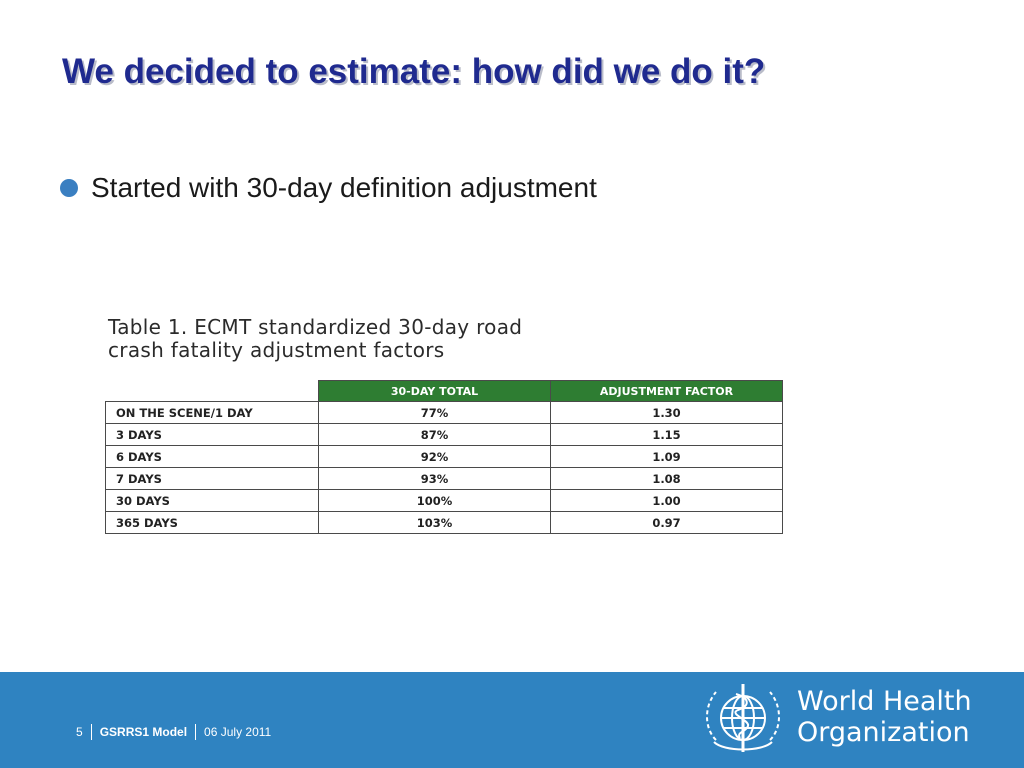  What do you see at coordinates (434, 478) in the screenshot?
I see `row-30-day-total: 93%` at bounding box center [434, 478].